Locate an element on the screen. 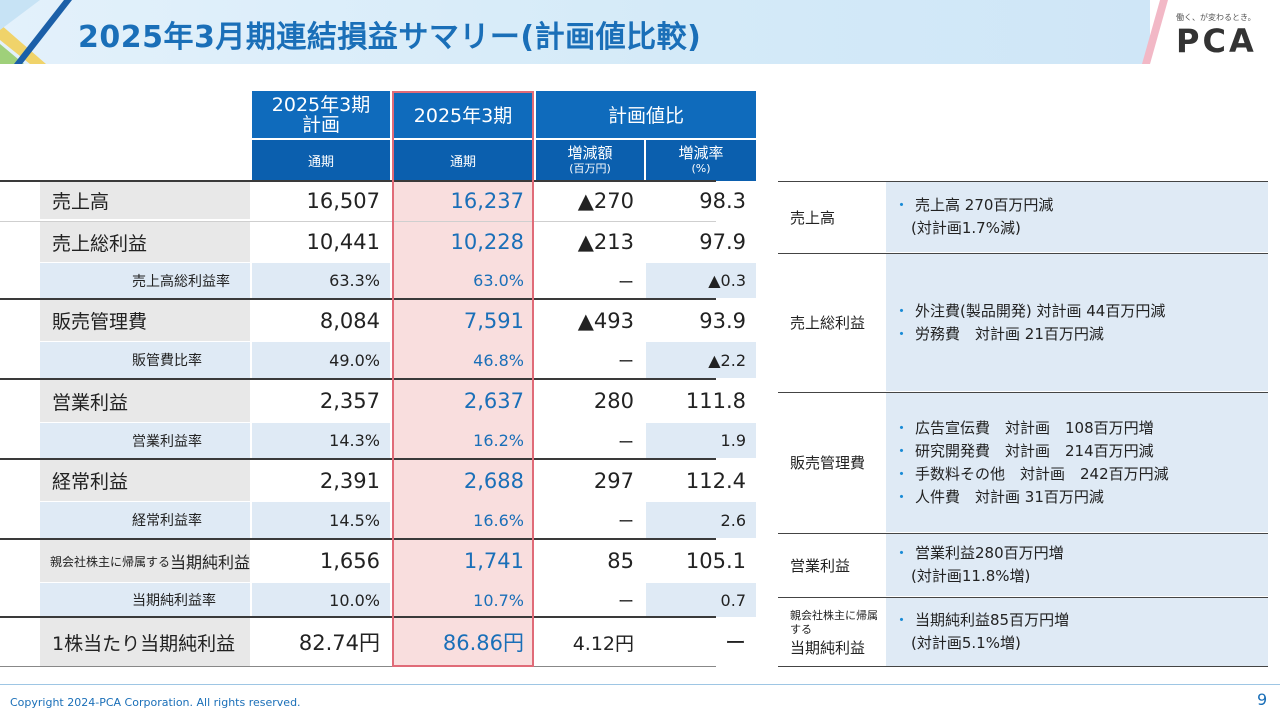 This screenshot has height=720, width=1280. cell-diff: 85 is located at coordinates (620, 561).